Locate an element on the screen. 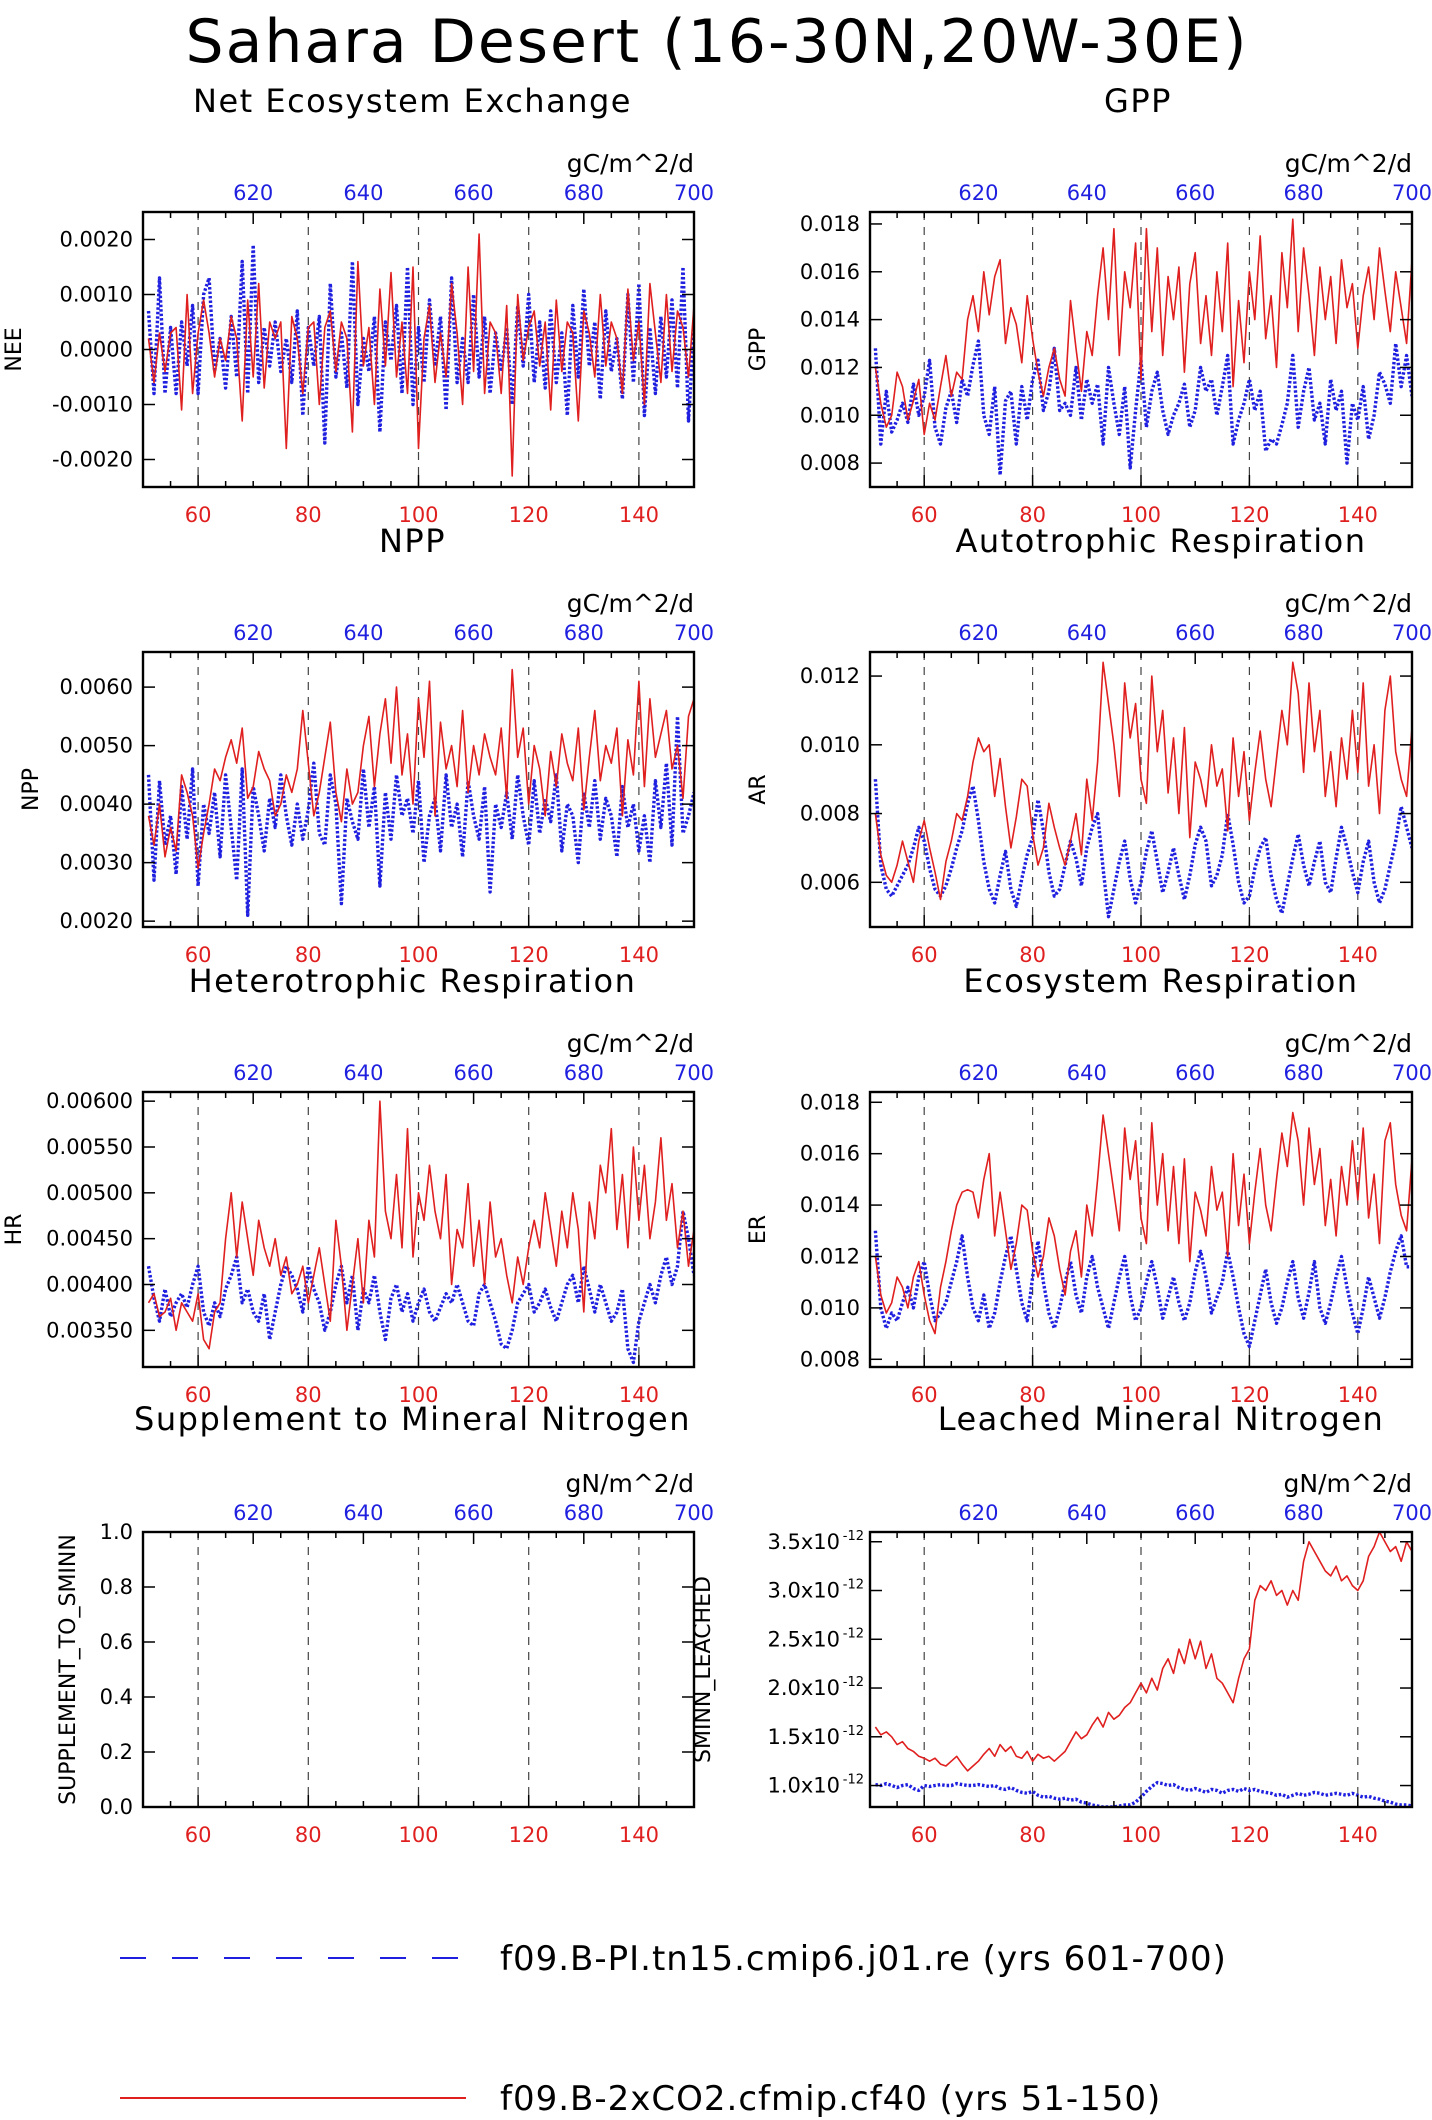  units-label: gC/m^2/d is located at coordinates (1348, 163).